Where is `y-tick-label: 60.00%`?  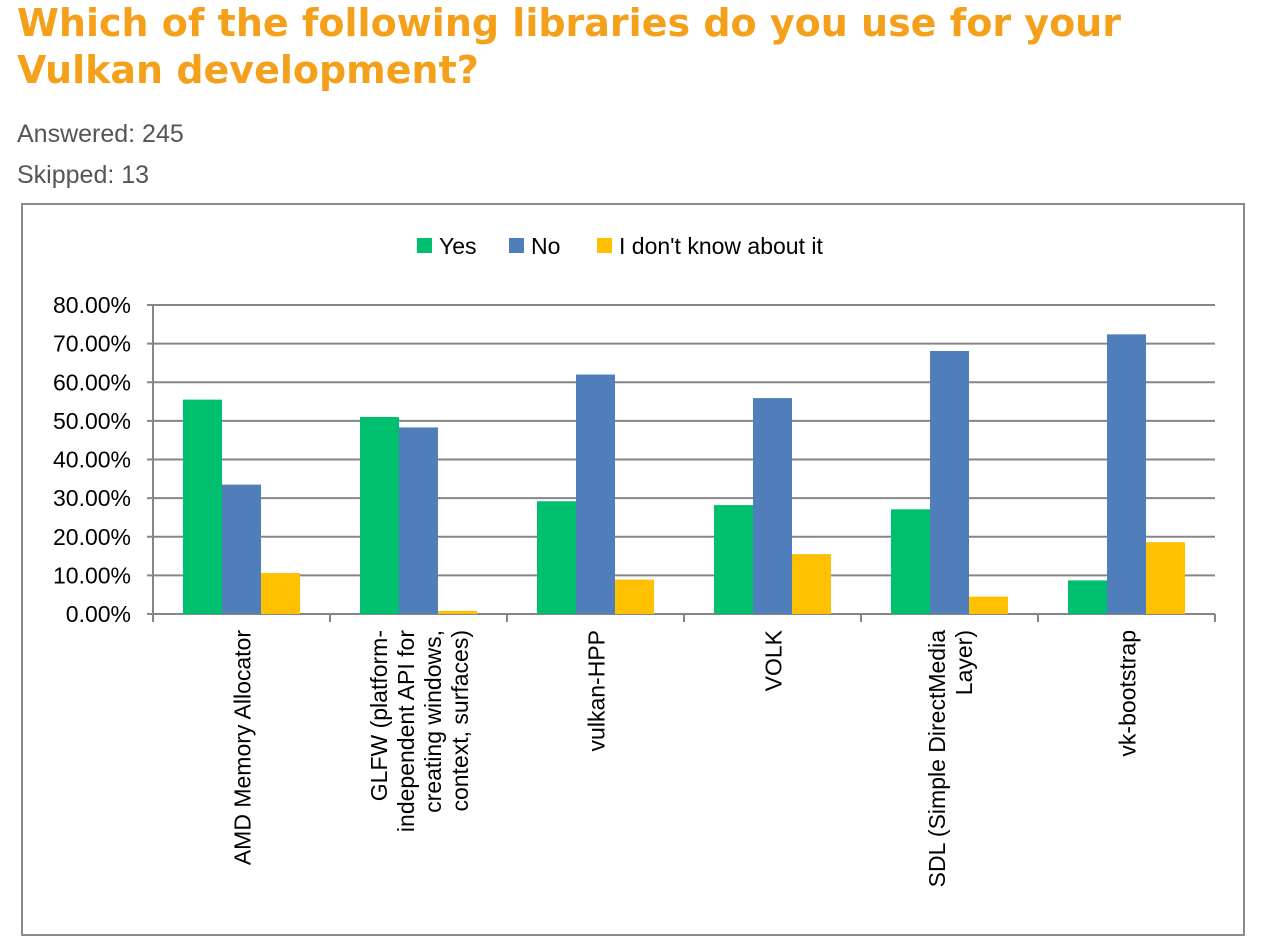
y-tick-label: 60.00% is located at coordinates (92, 382).